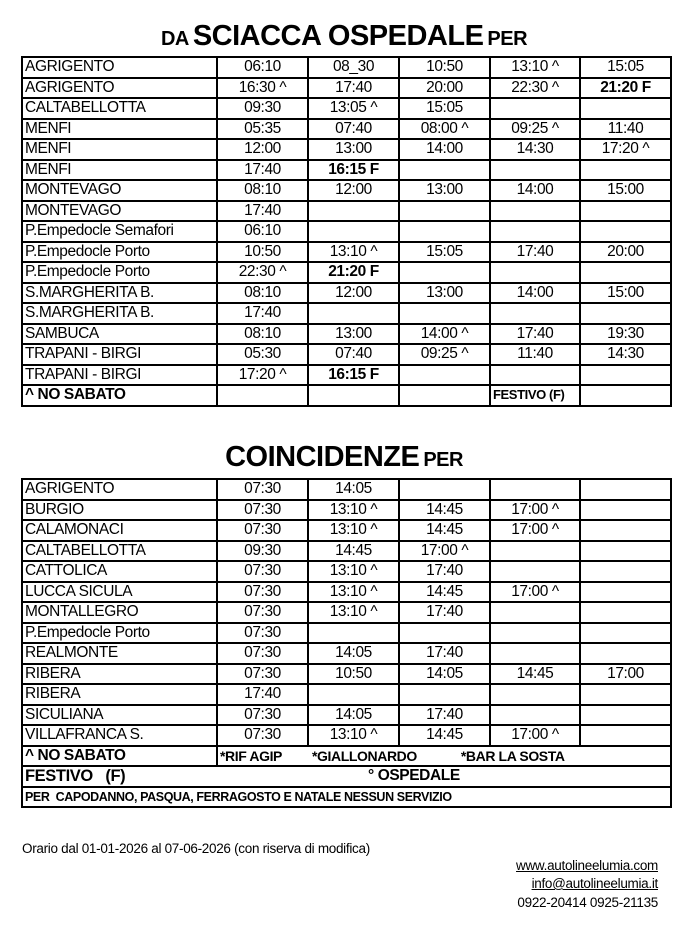  I want to click on title-main: SCIACCA OSPEDALE, so click(338, 36).